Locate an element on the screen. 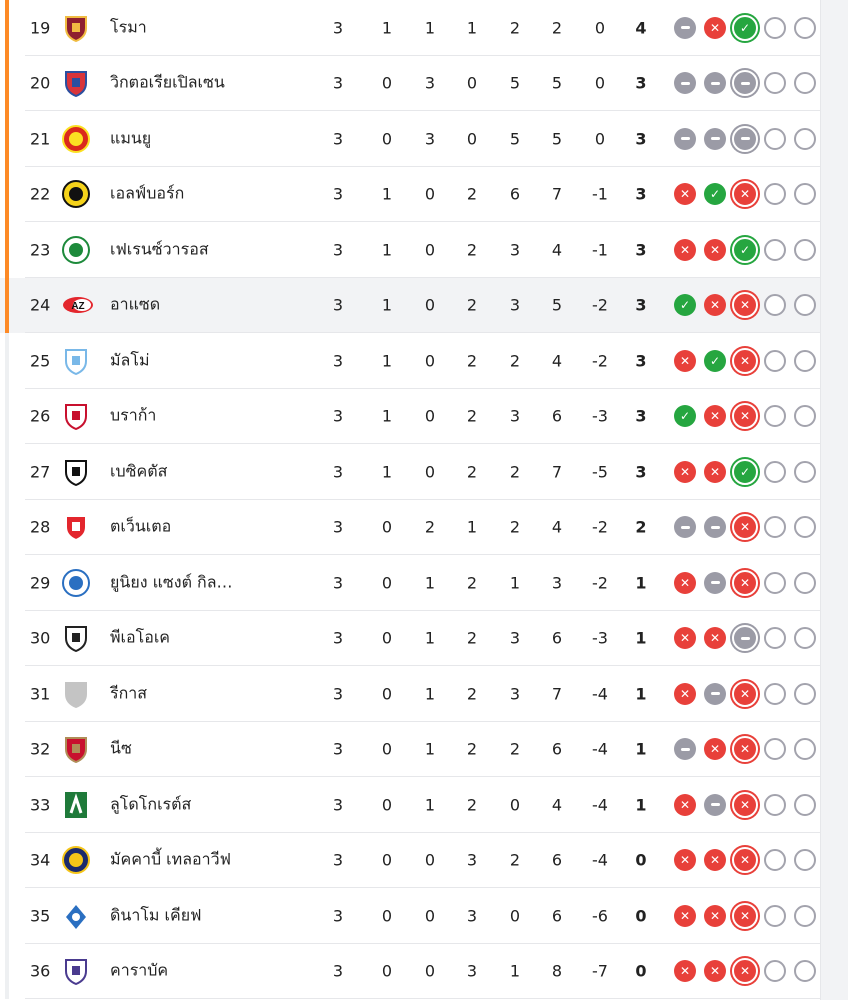  team-name: รีกาส is located at coordinates (129, 693).